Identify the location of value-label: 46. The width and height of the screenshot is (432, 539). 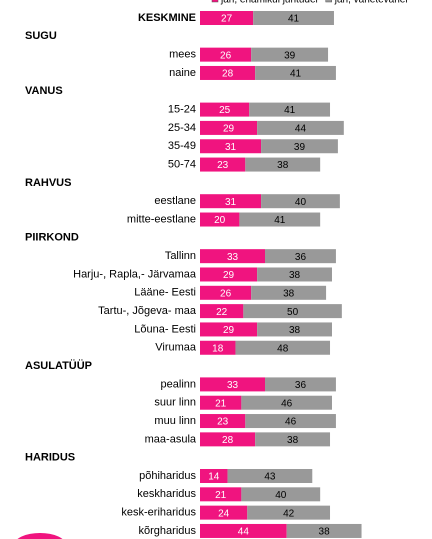
(287, 403).